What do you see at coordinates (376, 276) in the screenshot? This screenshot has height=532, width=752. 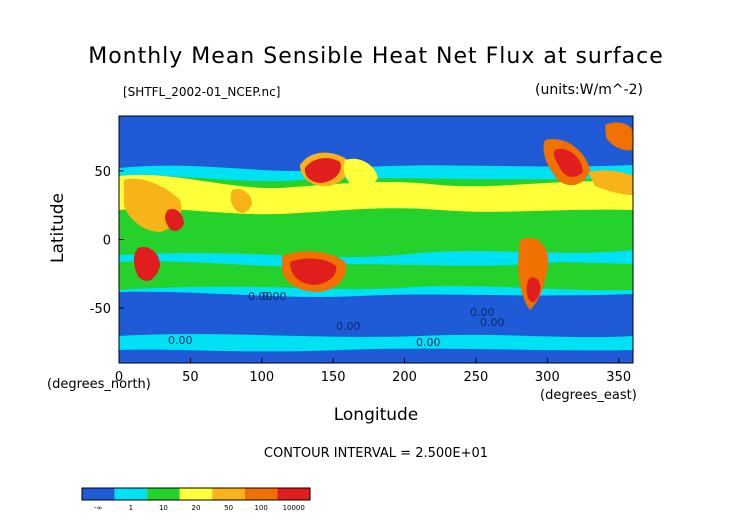 I see `field-band-green-south` at bounding box center [376, 276].